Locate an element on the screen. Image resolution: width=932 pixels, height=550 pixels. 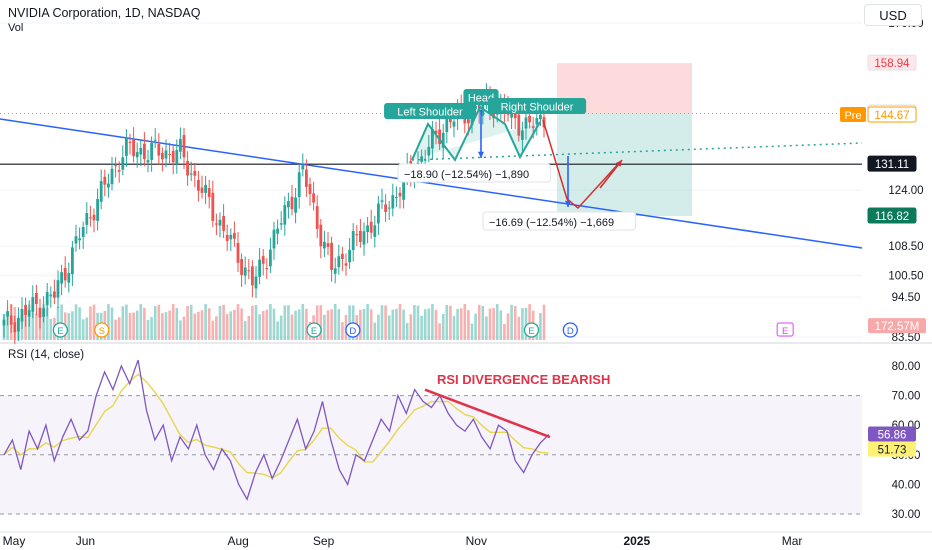
time-axis-tick: May is located at coordinates (14, 541).